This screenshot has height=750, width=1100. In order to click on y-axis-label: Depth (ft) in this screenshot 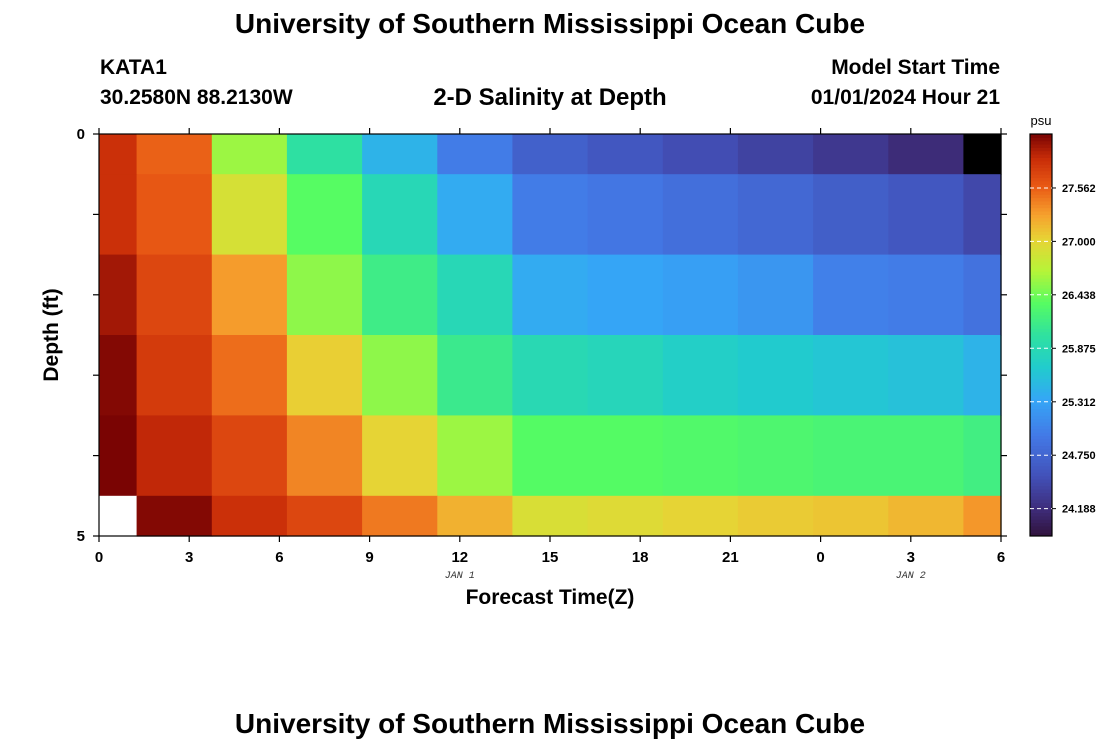, I will do `click(51, 334)`.